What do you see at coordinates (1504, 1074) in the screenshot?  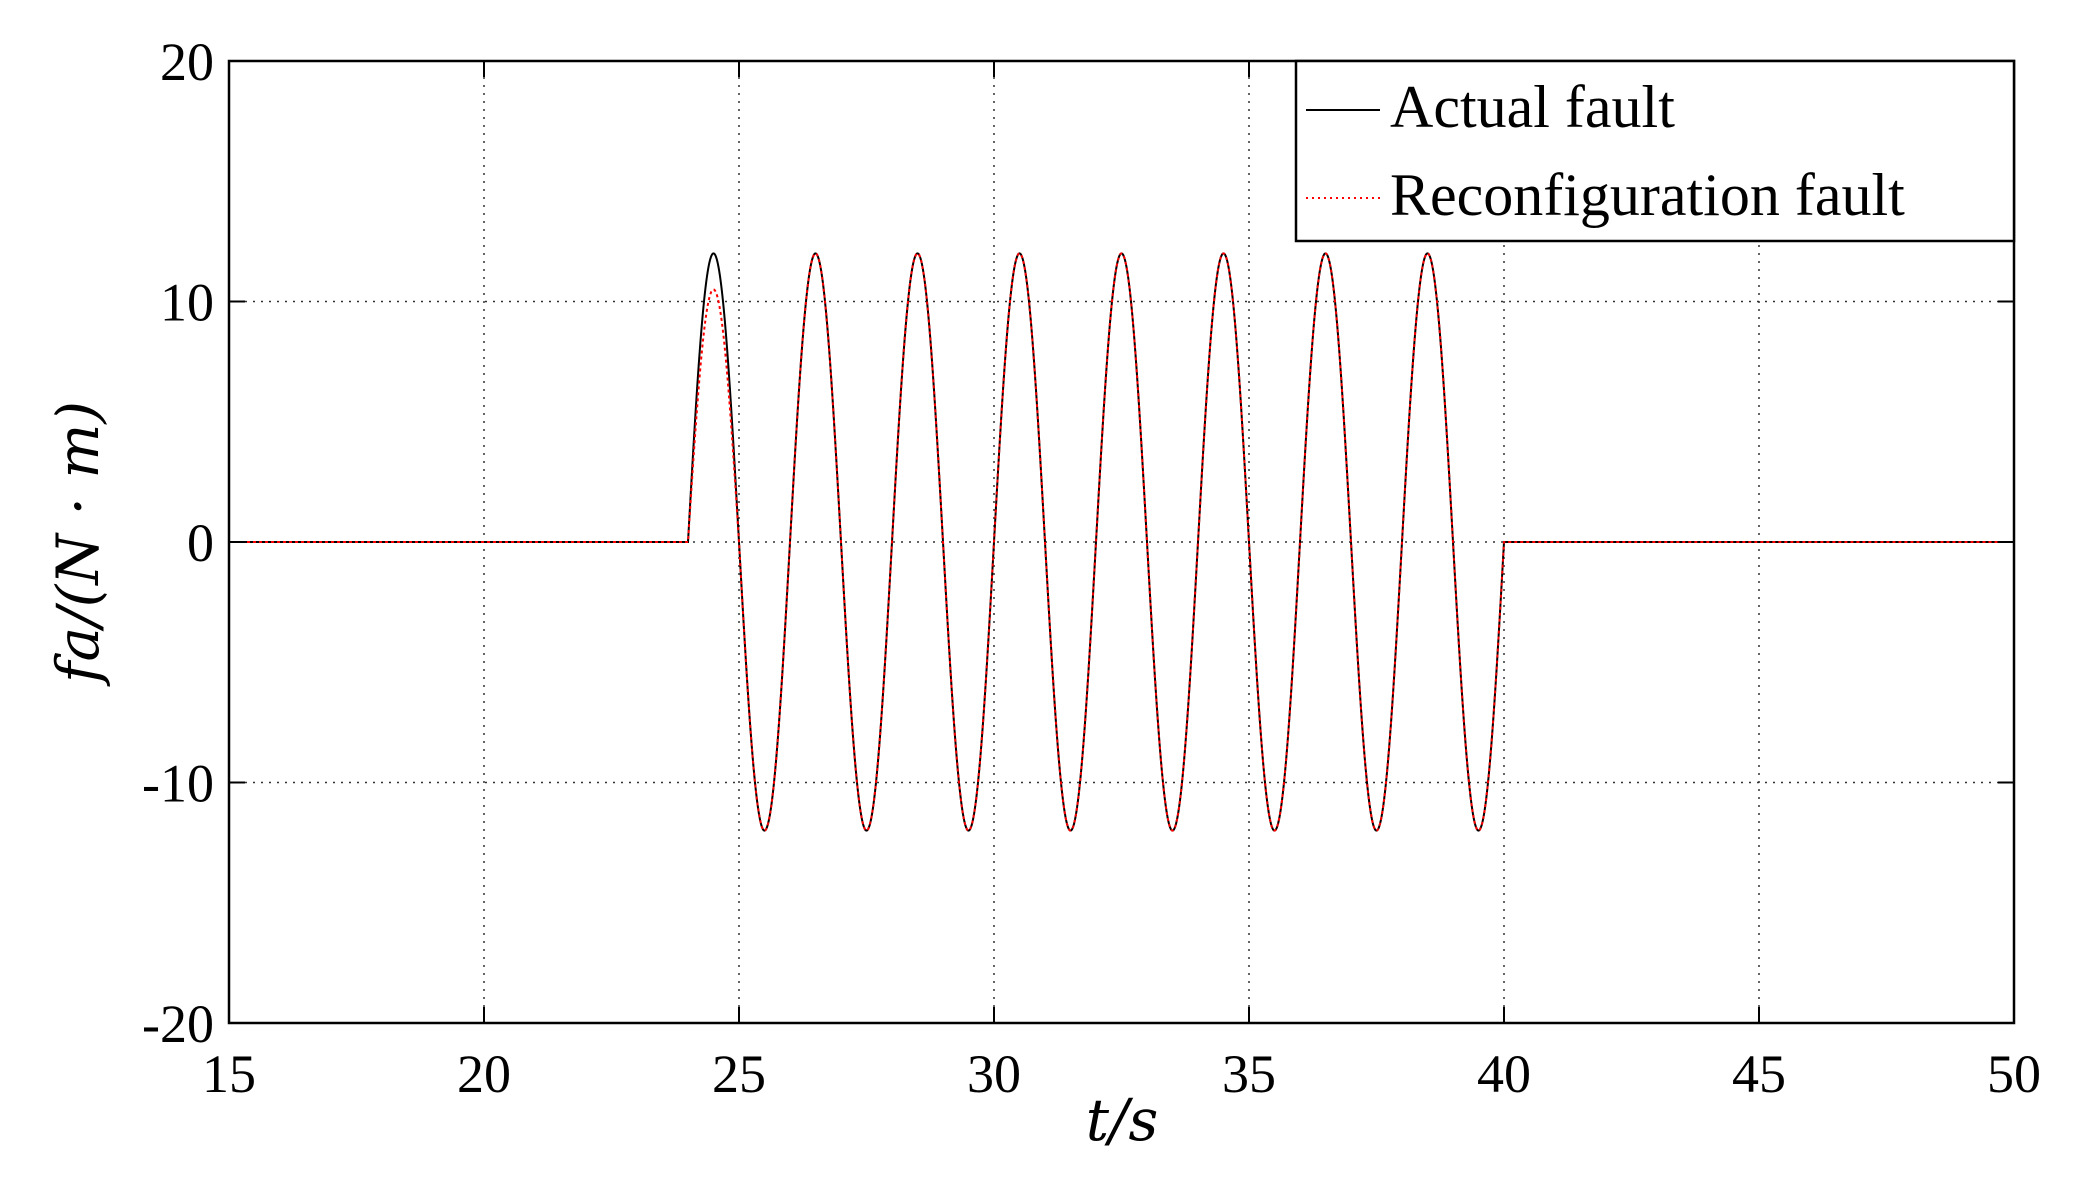 I see `x-tick-label: 40` at bounding box center [1504, 1074].